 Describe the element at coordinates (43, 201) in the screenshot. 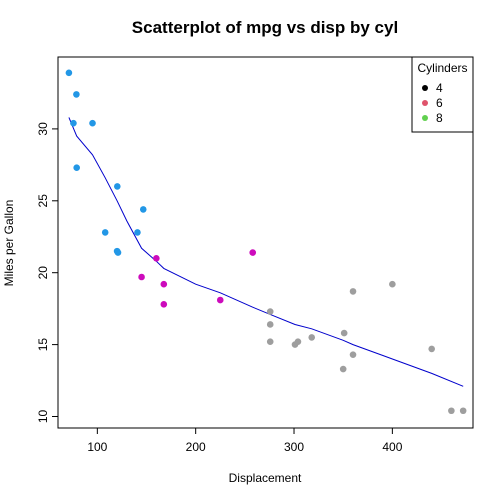

I see `y-tick-label: 25` at that location.